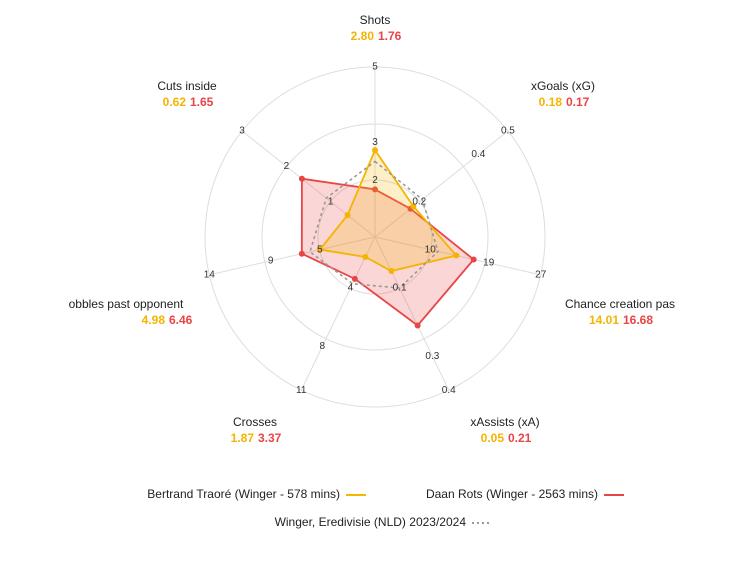  What do you see at coordinates (563, 86) in the screenshot?
I see `axis-label: xGoals (xG)` at bounding box center [563, 86].